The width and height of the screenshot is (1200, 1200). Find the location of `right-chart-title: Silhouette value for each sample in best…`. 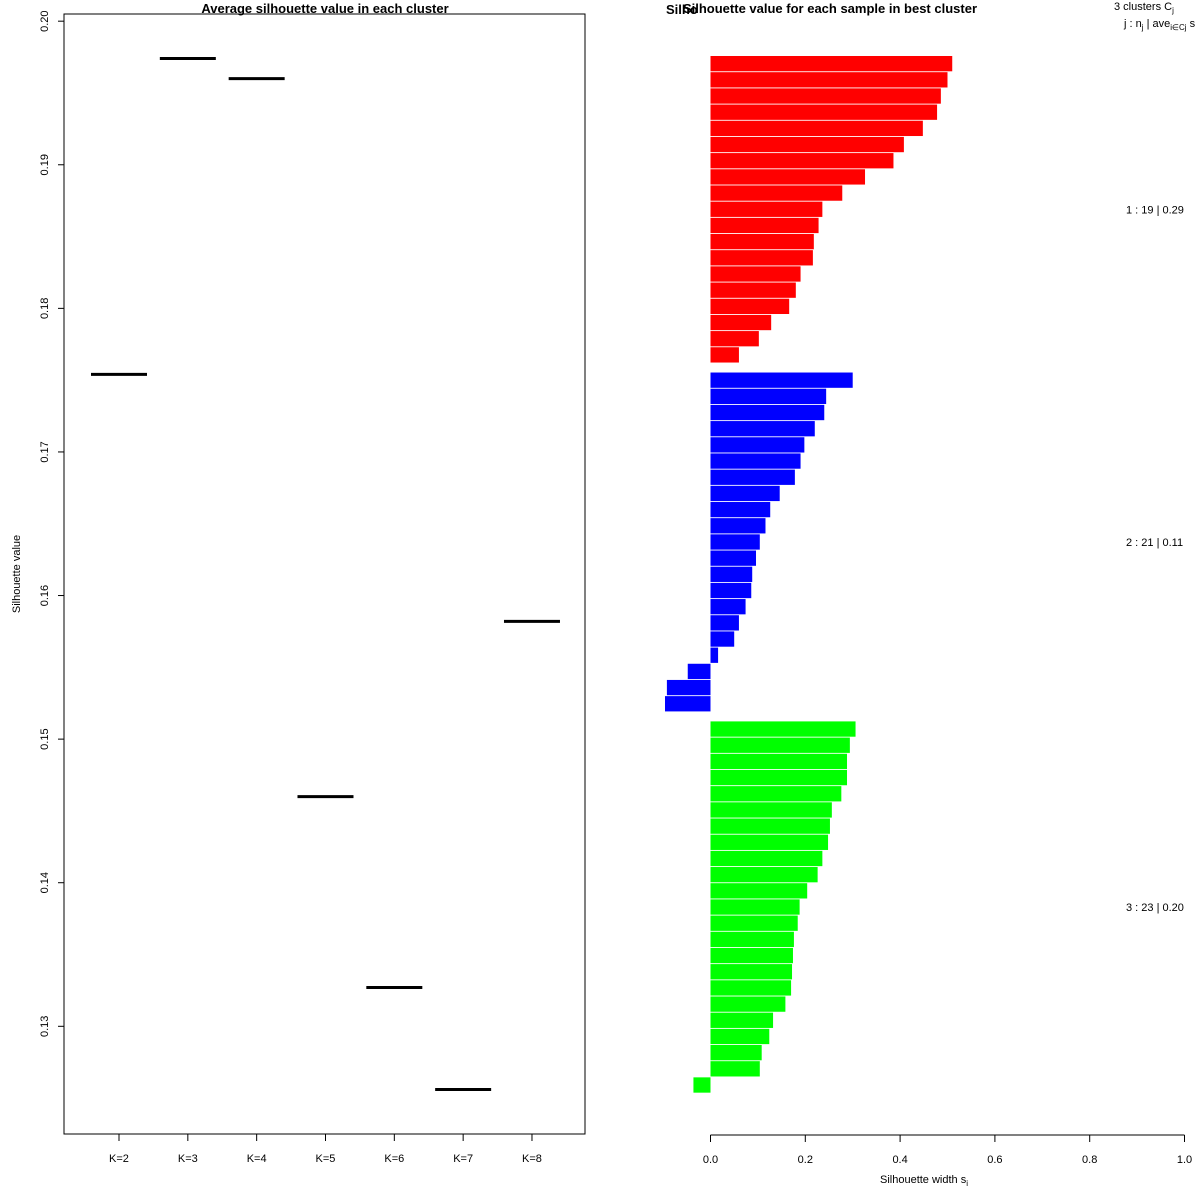

right-chart-title: Silhouette value for each sample in best… is located at coordinates (830, 8).